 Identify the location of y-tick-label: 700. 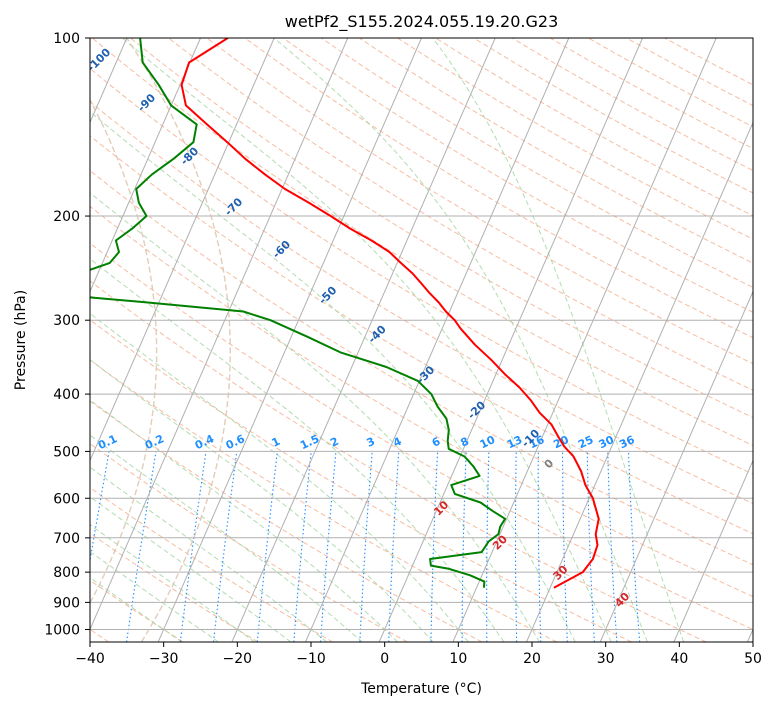
(66, 539).